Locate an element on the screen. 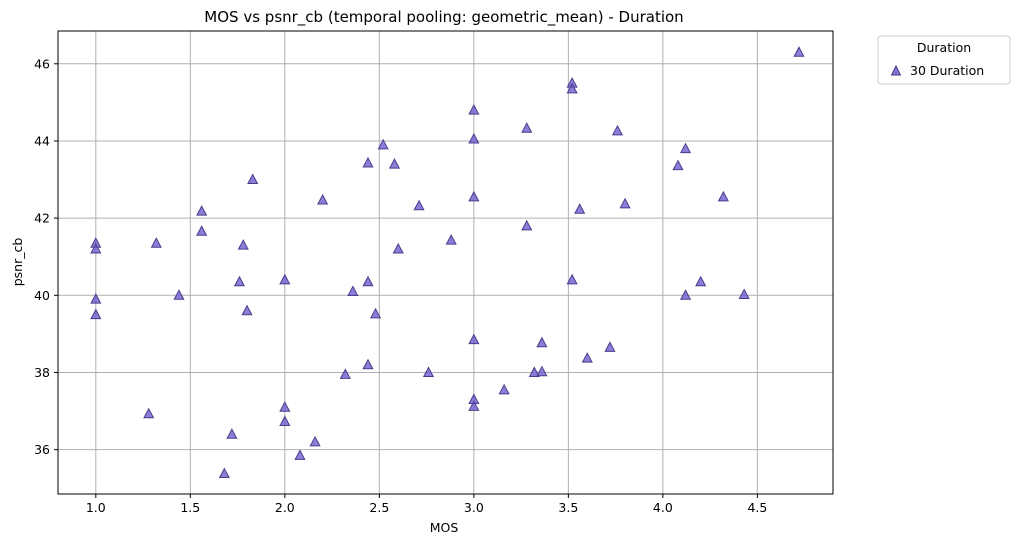 This screenshot has height=545, width=1020. legend-title: Duration is located at coordinates (944, 47).